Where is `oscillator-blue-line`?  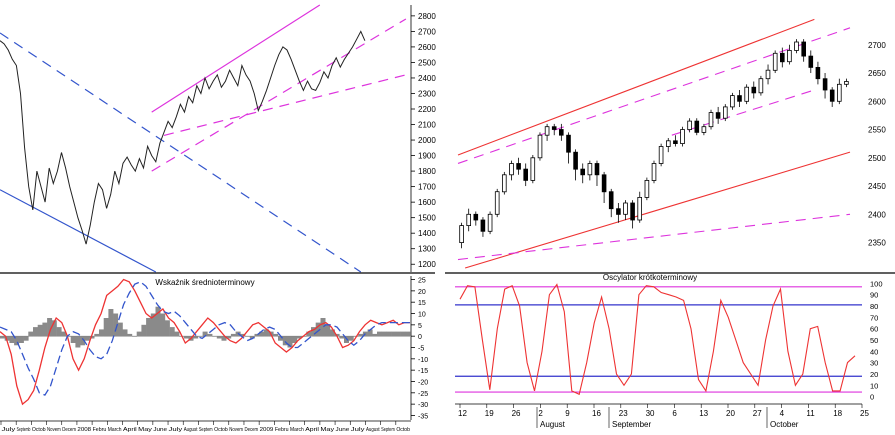
oscillator-blue-line is located at coordinates (205, 338).